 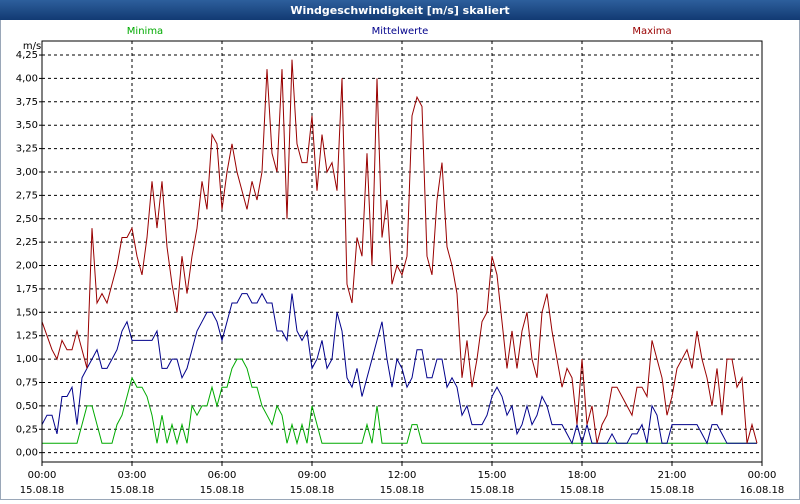 What do you see at coordinates (27, 289) in the screenshot?
I see `y-tick-label: 1,75` at bounding box center [27, 289].